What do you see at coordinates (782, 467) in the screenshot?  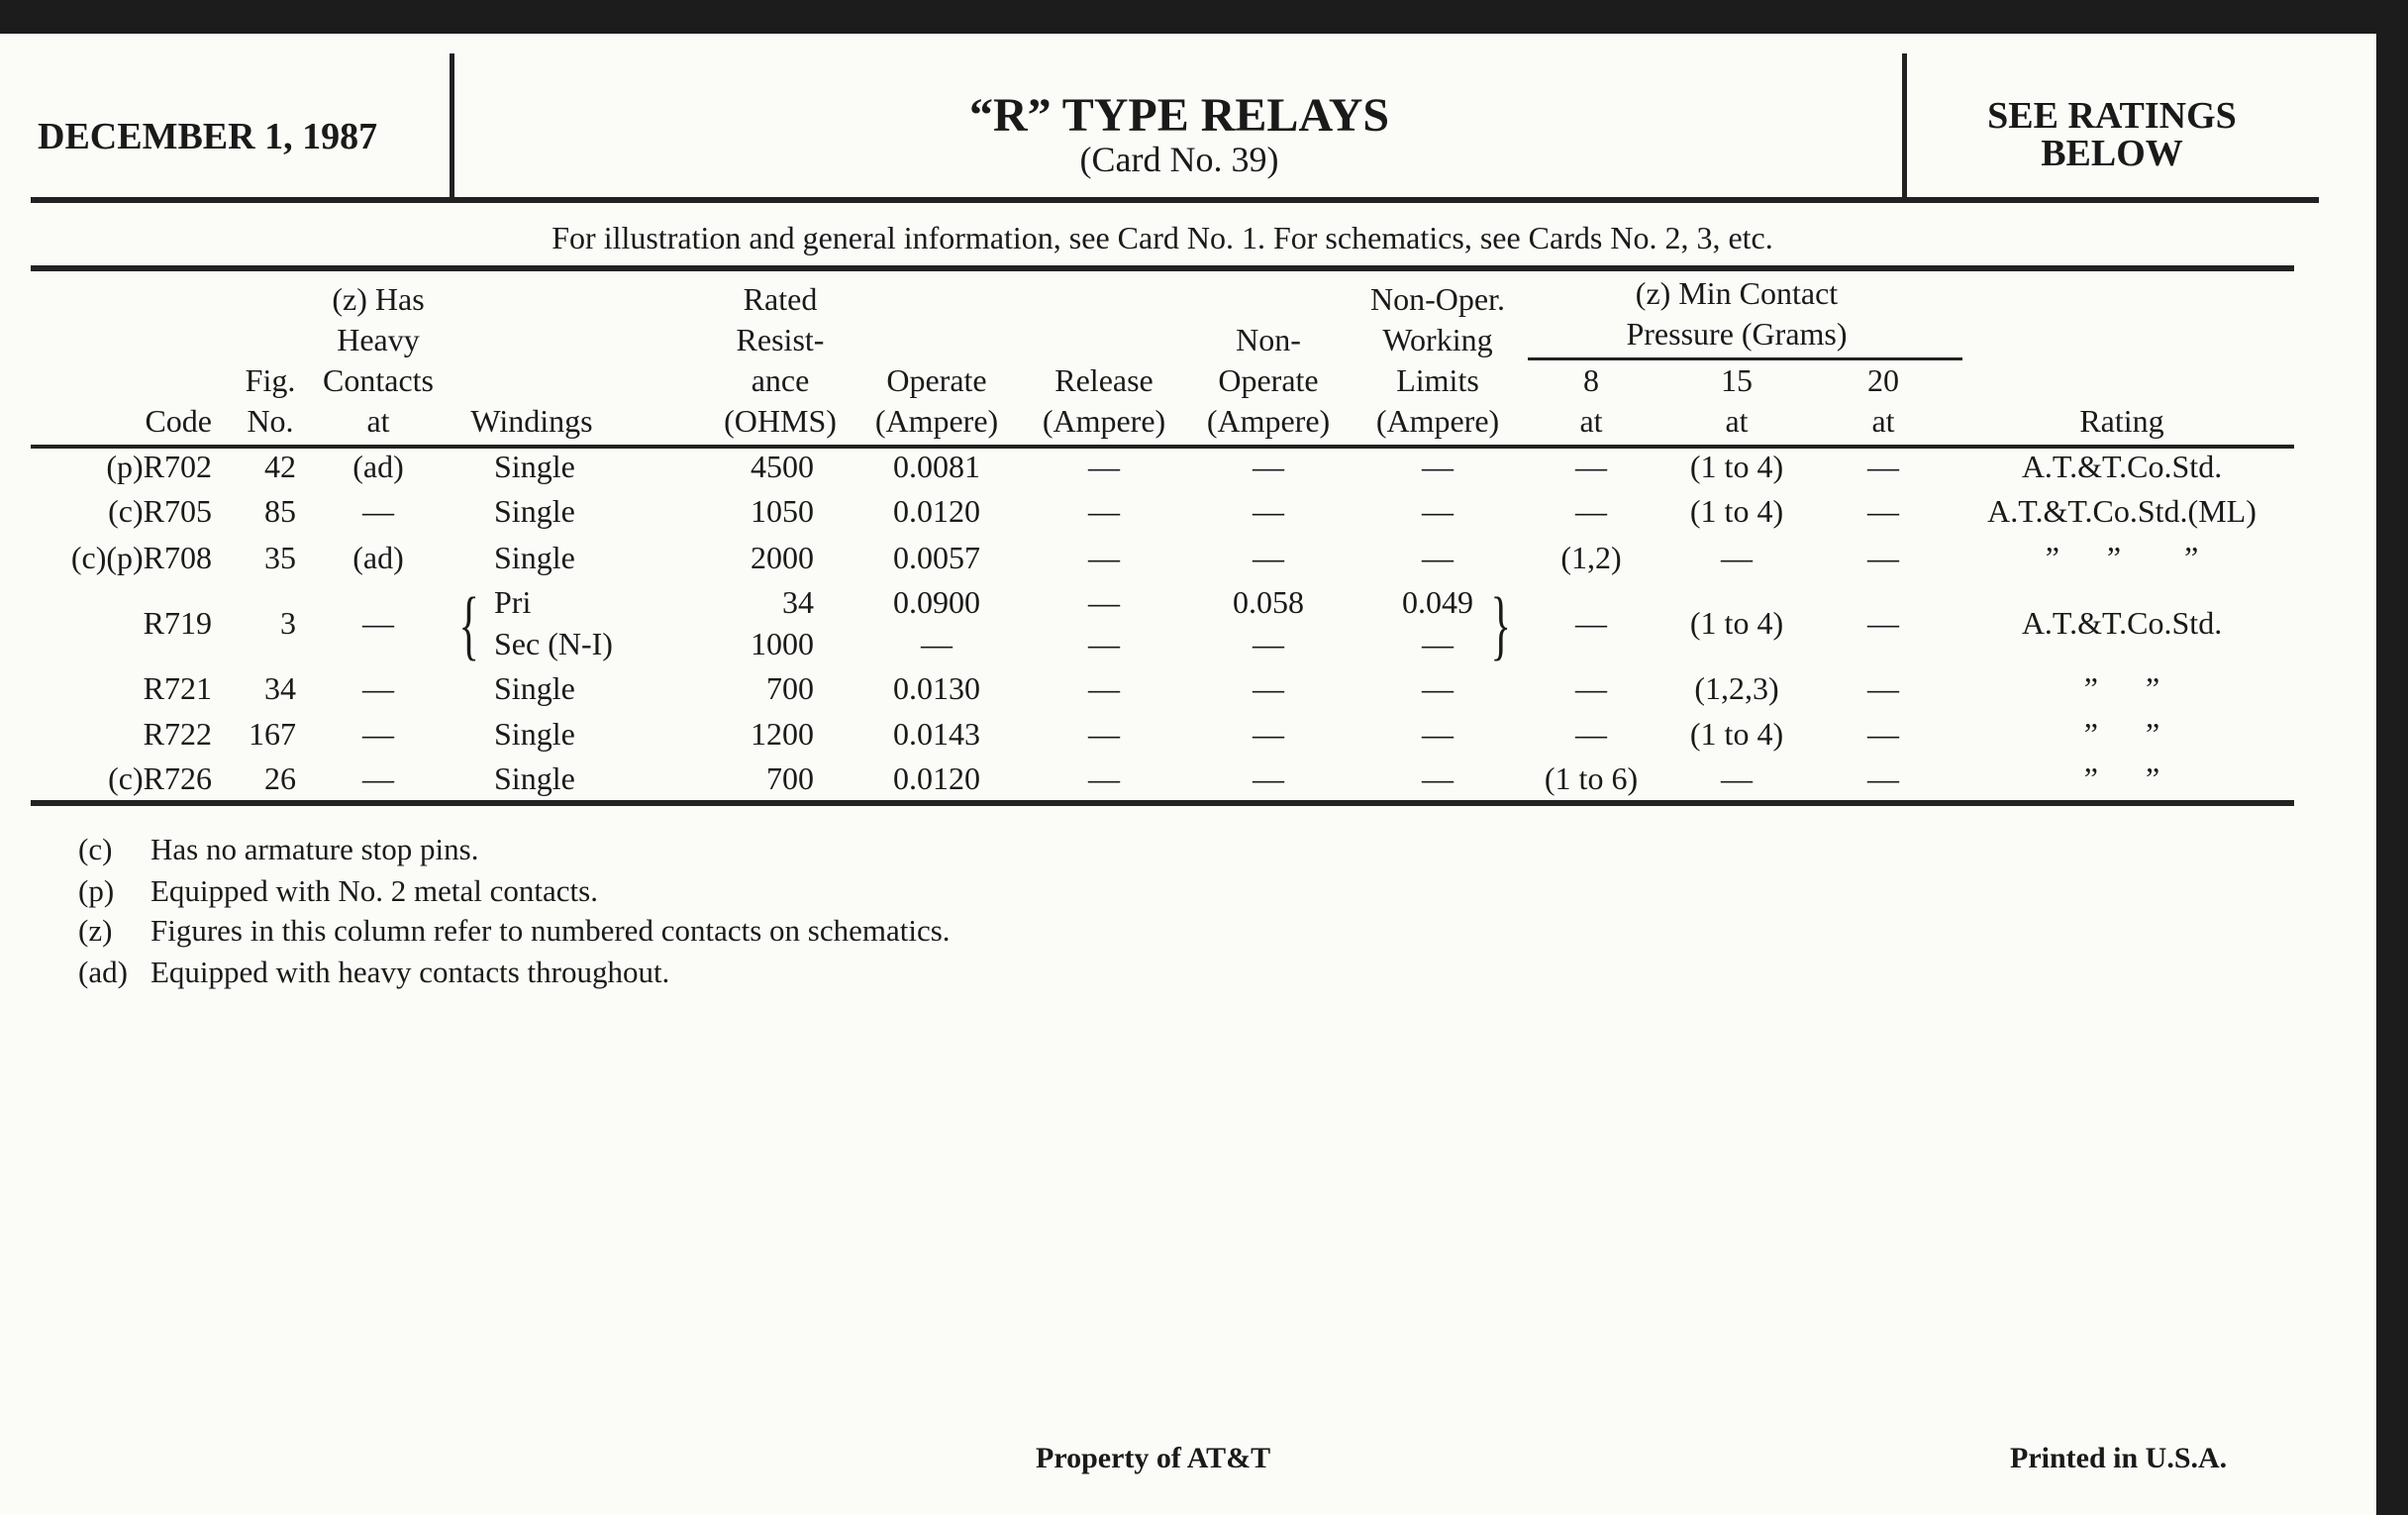 I see `cell-ohms: 4500` at bounding box center [782, 467].